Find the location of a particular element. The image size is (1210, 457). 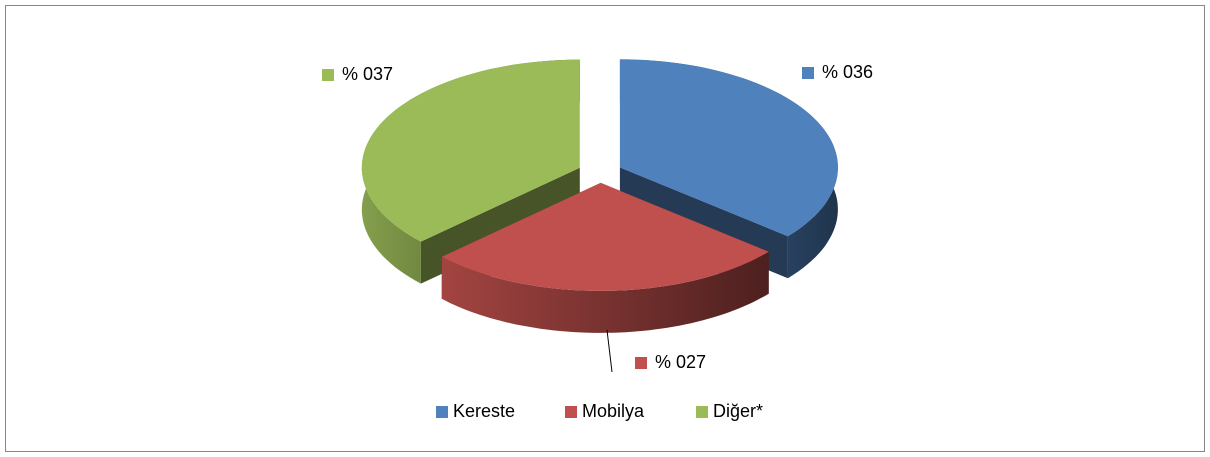

legend-label: Diğer* is located at coordinates (738, 411).